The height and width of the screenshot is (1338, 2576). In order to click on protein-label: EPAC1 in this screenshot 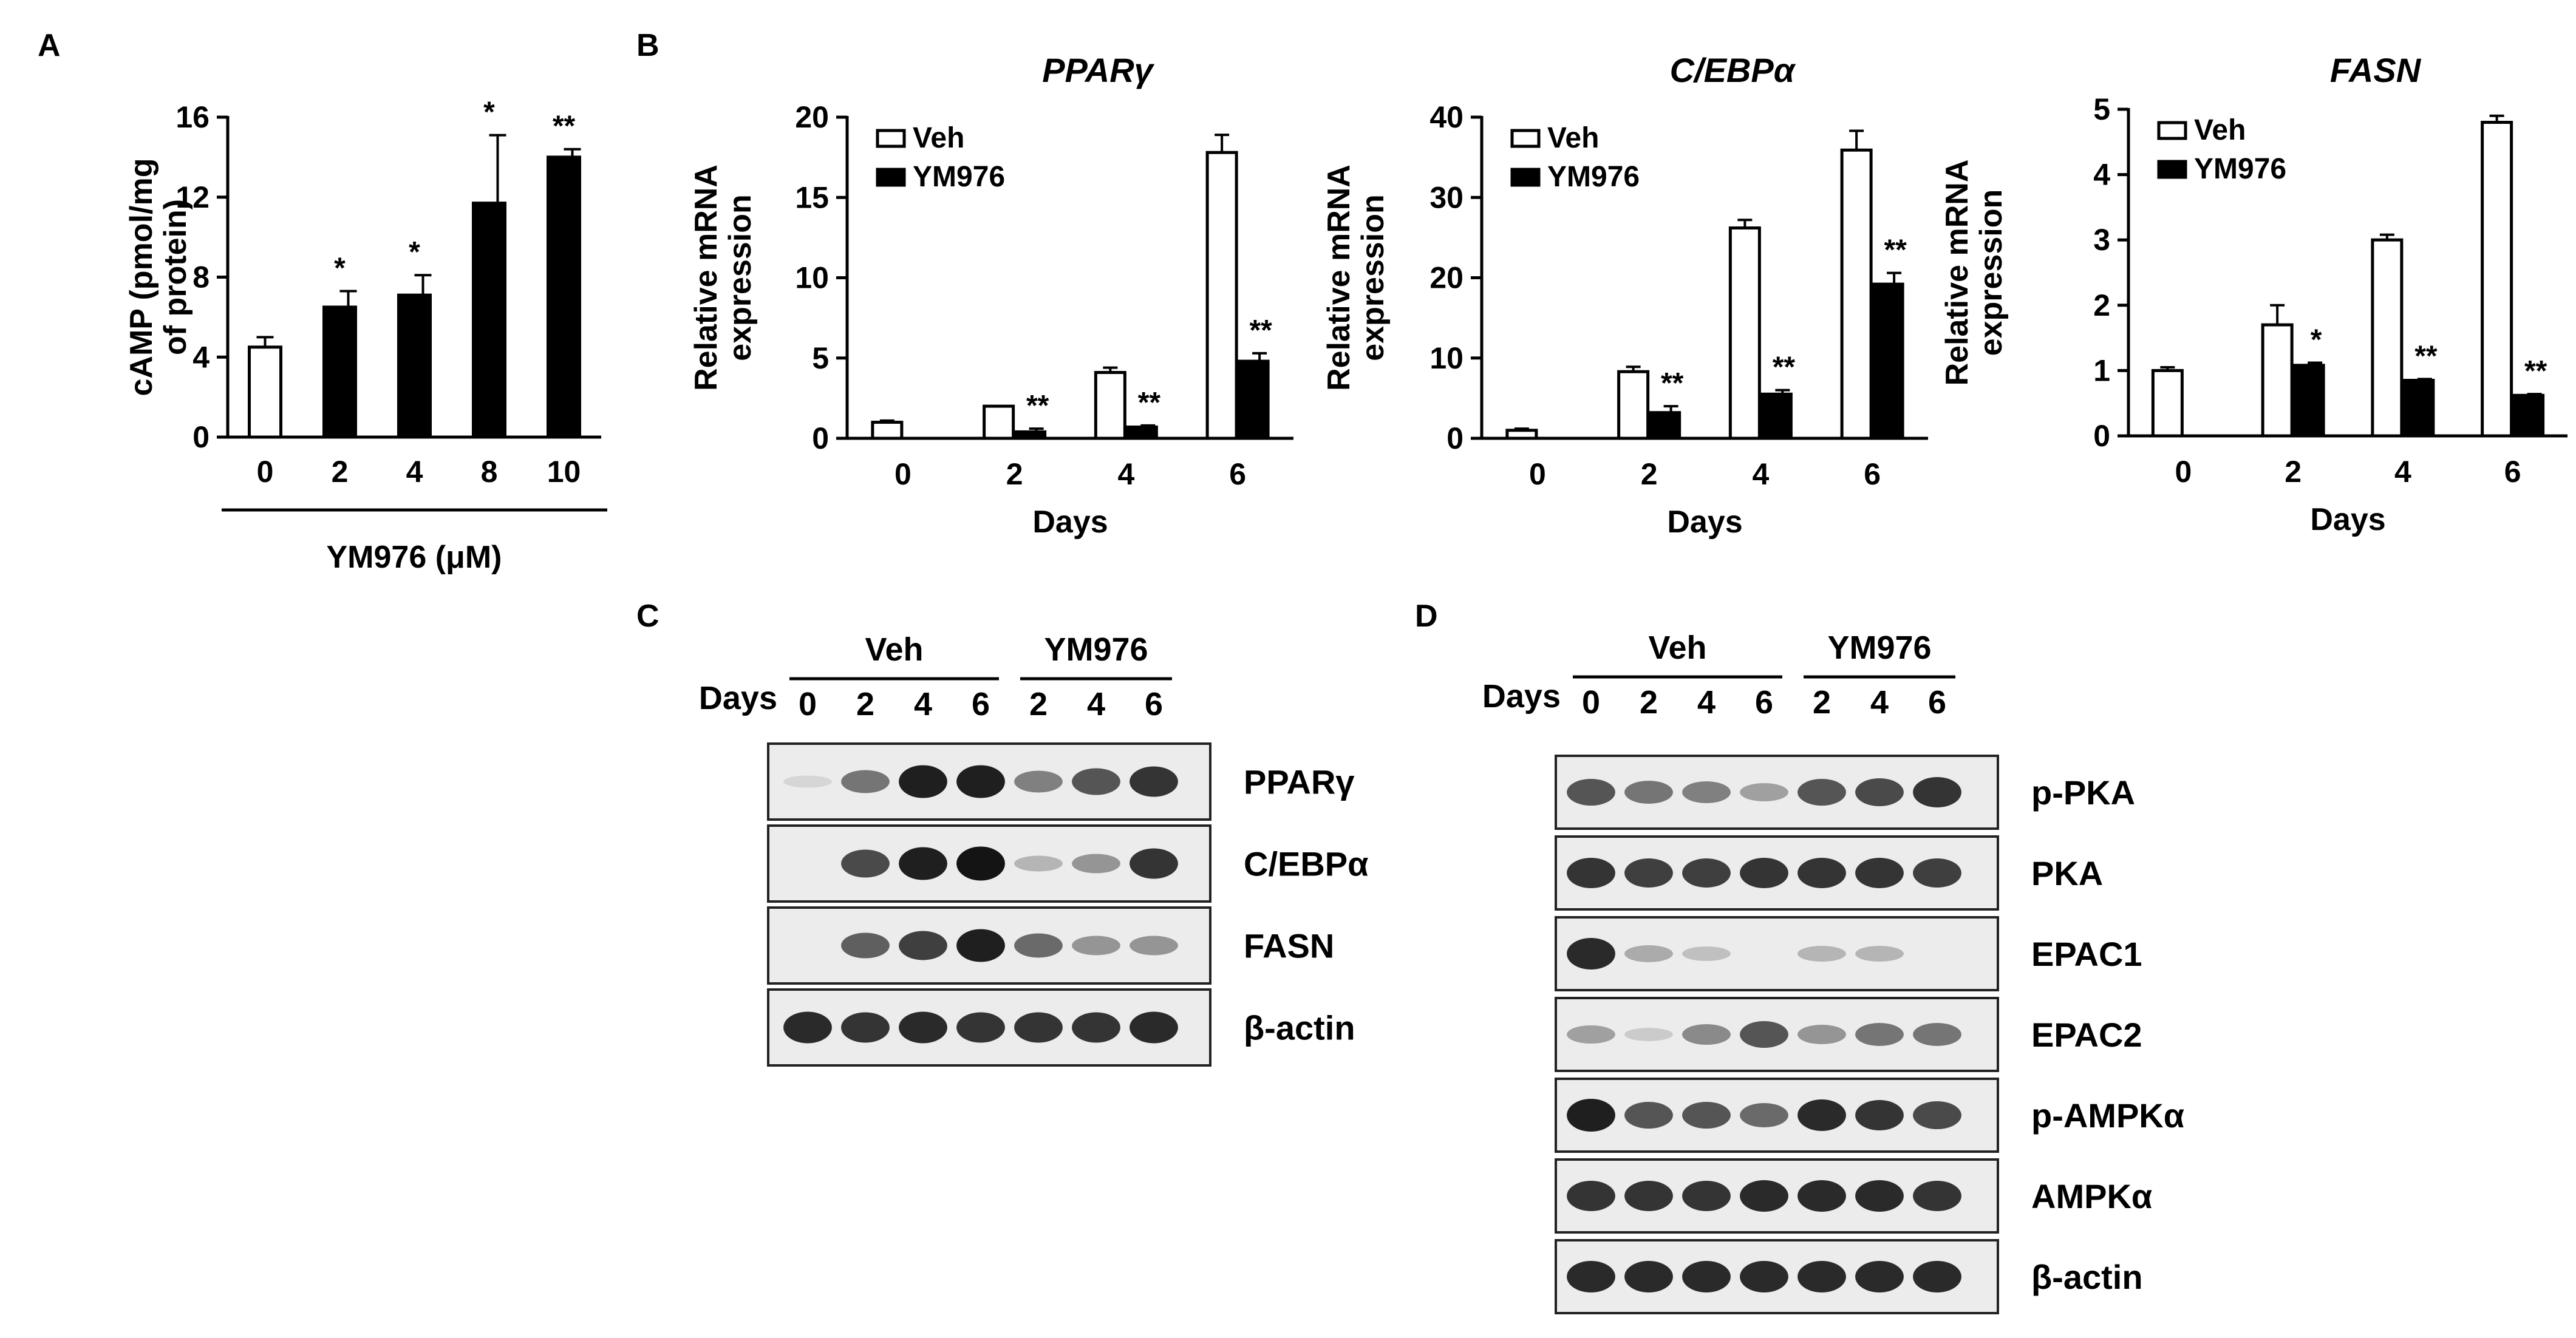, I will do `click(2086, 954)`.